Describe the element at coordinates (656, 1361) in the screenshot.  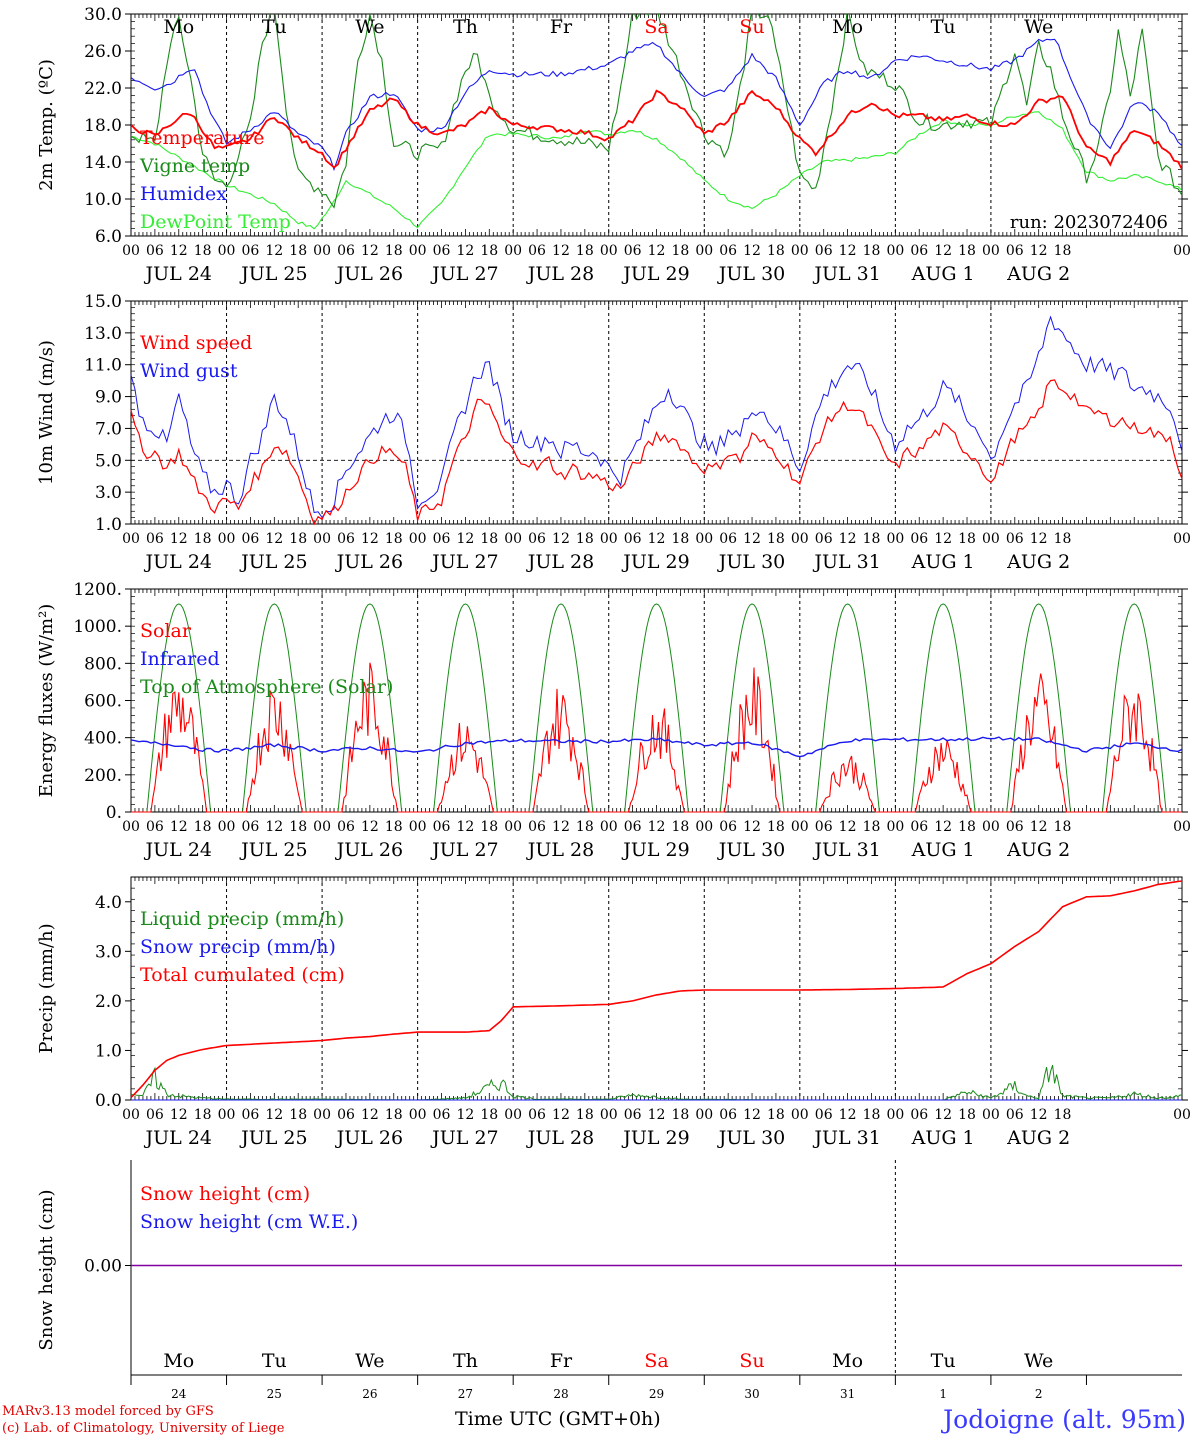
I see `weekday-label: Sa` at that location.